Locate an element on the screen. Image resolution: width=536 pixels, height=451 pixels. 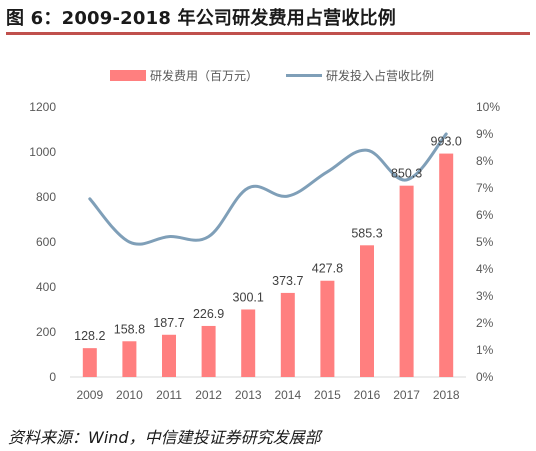
right-tick-label: 7% is located at coordinates (485, 188).